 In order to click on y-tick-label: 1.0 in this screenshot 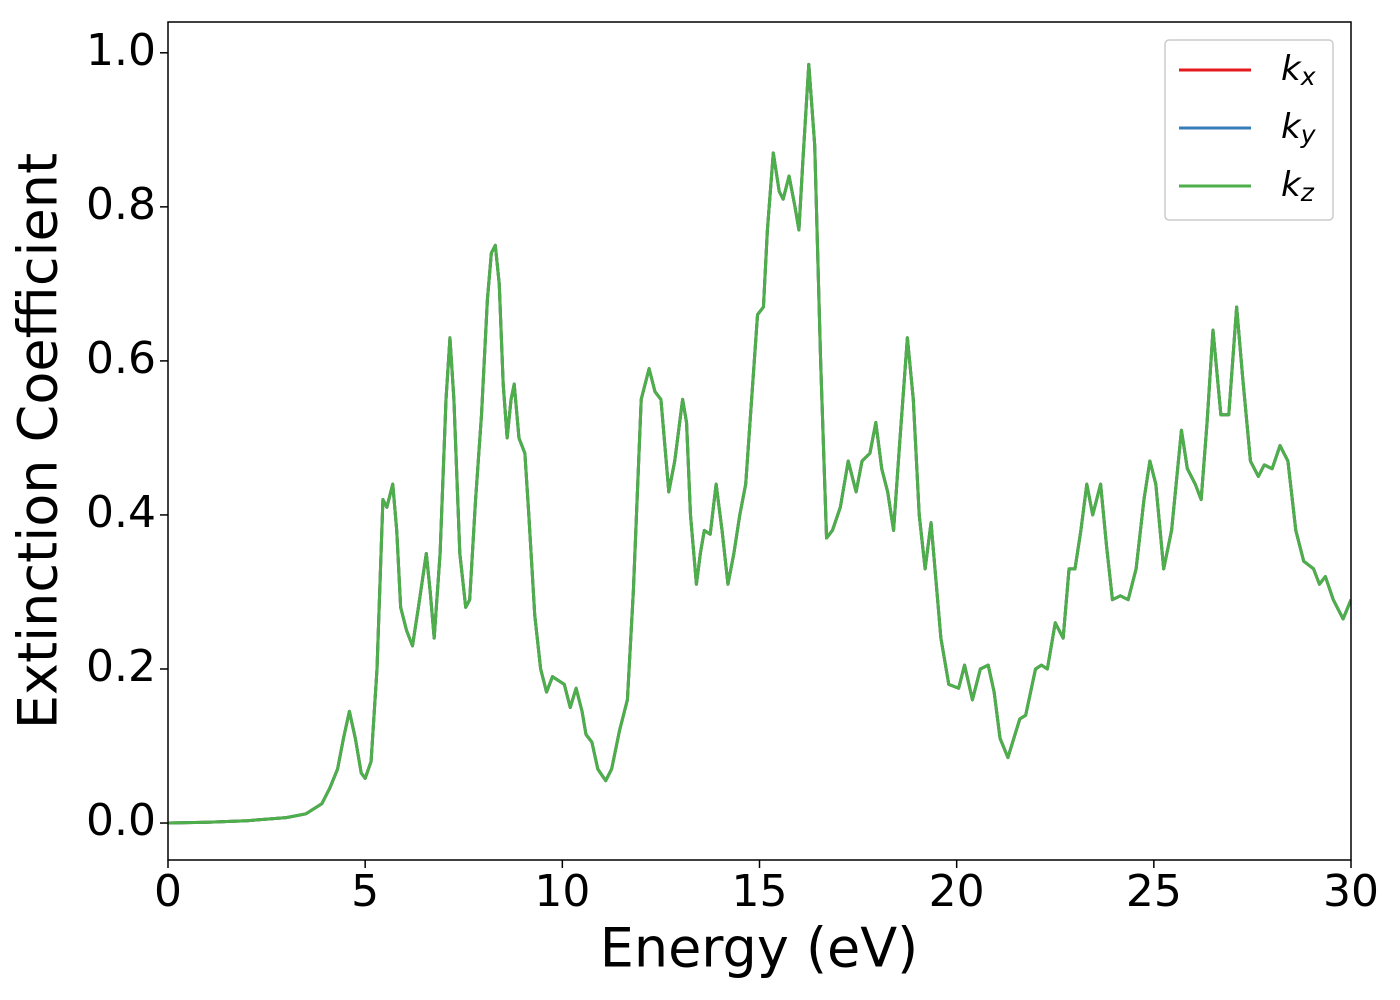, I will do `click(121, 50)`.